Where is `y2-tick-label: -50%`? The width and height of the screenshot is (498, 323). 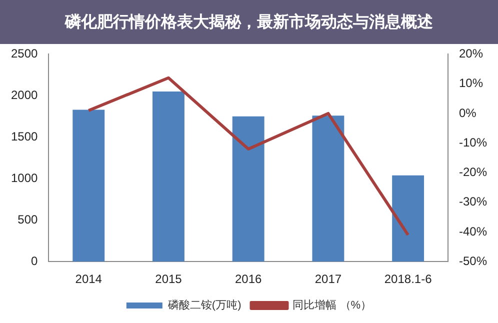
y2-tick-label: -50% is located at coordinates (473, 261).